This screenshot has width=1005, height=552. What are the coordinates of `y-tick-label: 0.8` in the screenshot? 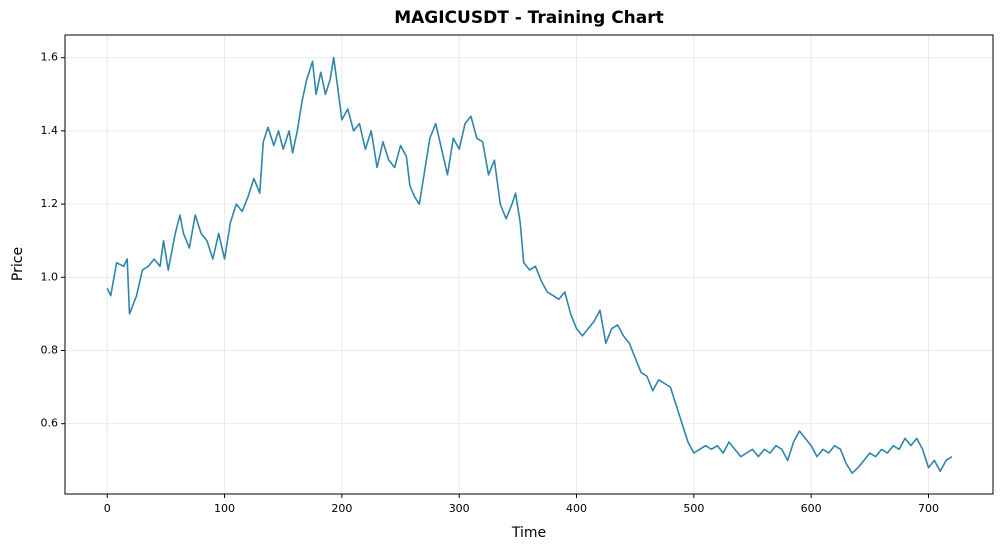 It's located at (50, 350).